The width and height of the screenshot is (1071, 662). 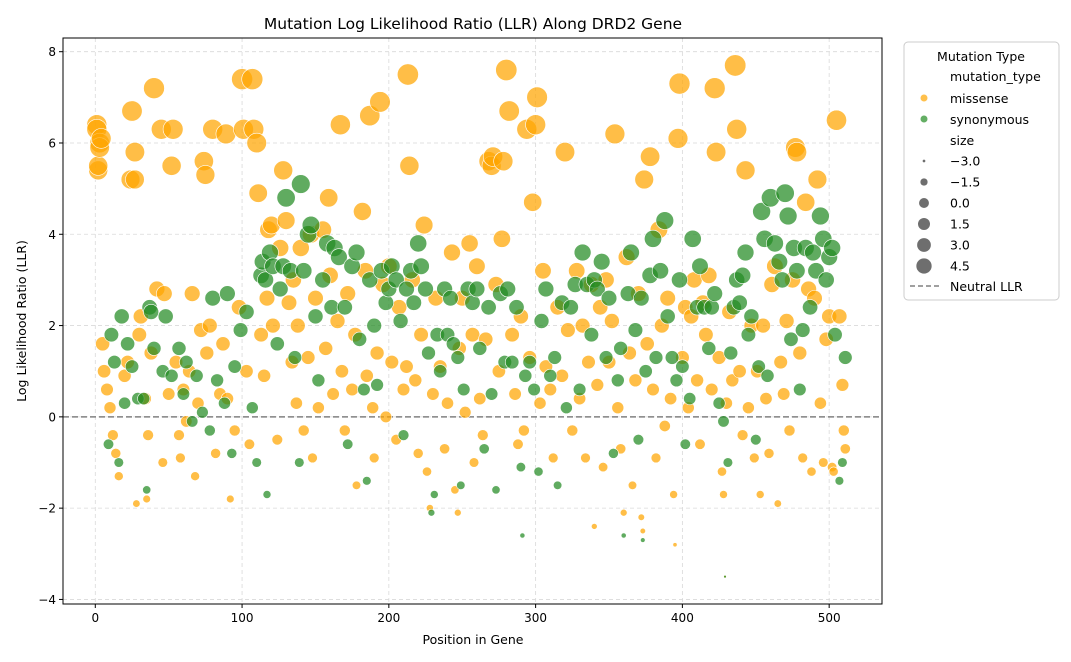 What do you see at coordinates (979, 98) in the screenshot?
I see `legend-missense-label: missense` at bounding box center [979, 98].